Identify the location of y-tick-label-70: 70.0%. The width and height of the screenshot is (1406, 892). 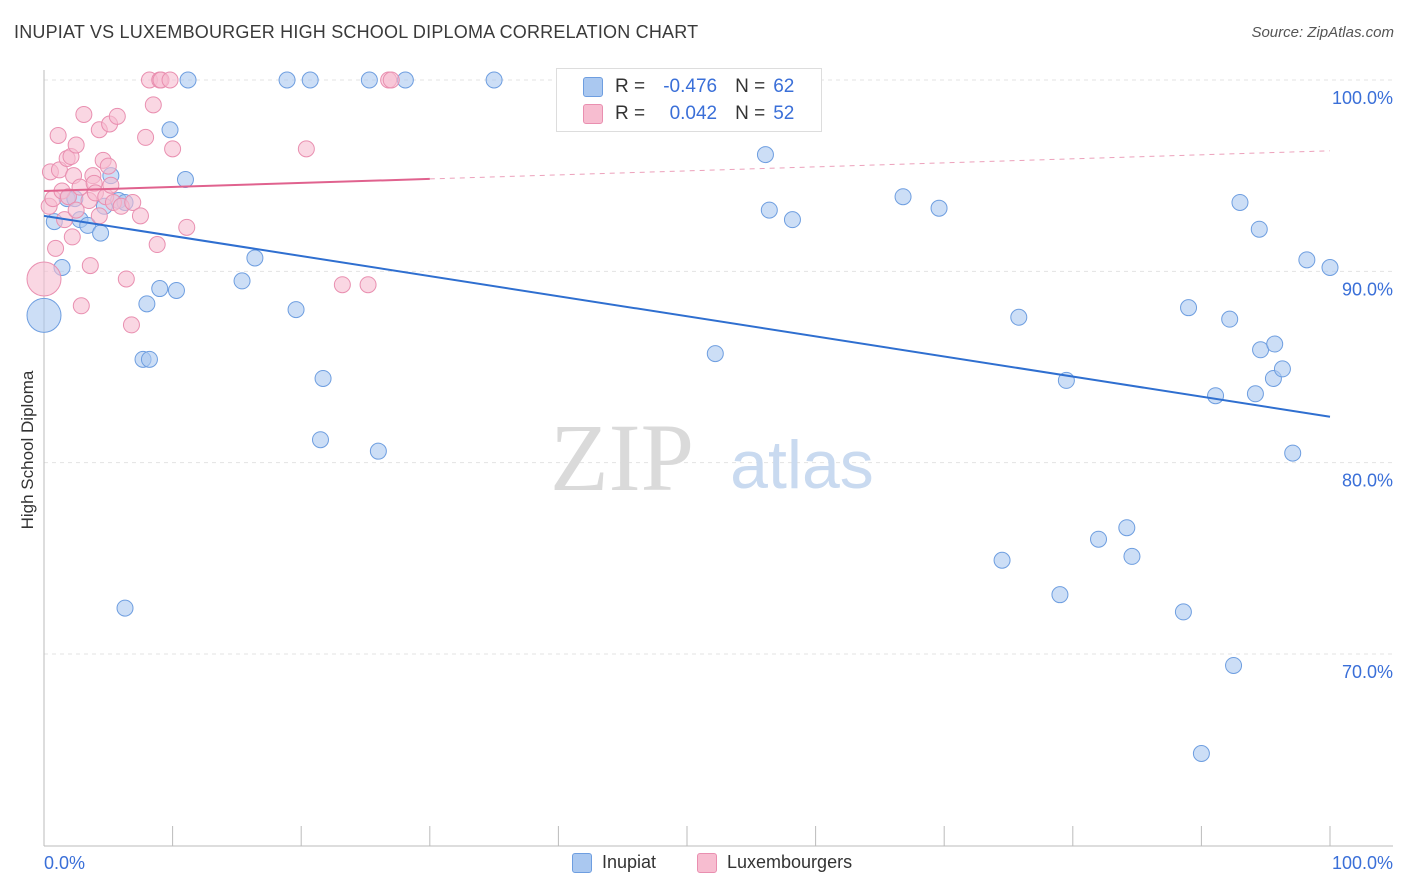
(1367, 672).